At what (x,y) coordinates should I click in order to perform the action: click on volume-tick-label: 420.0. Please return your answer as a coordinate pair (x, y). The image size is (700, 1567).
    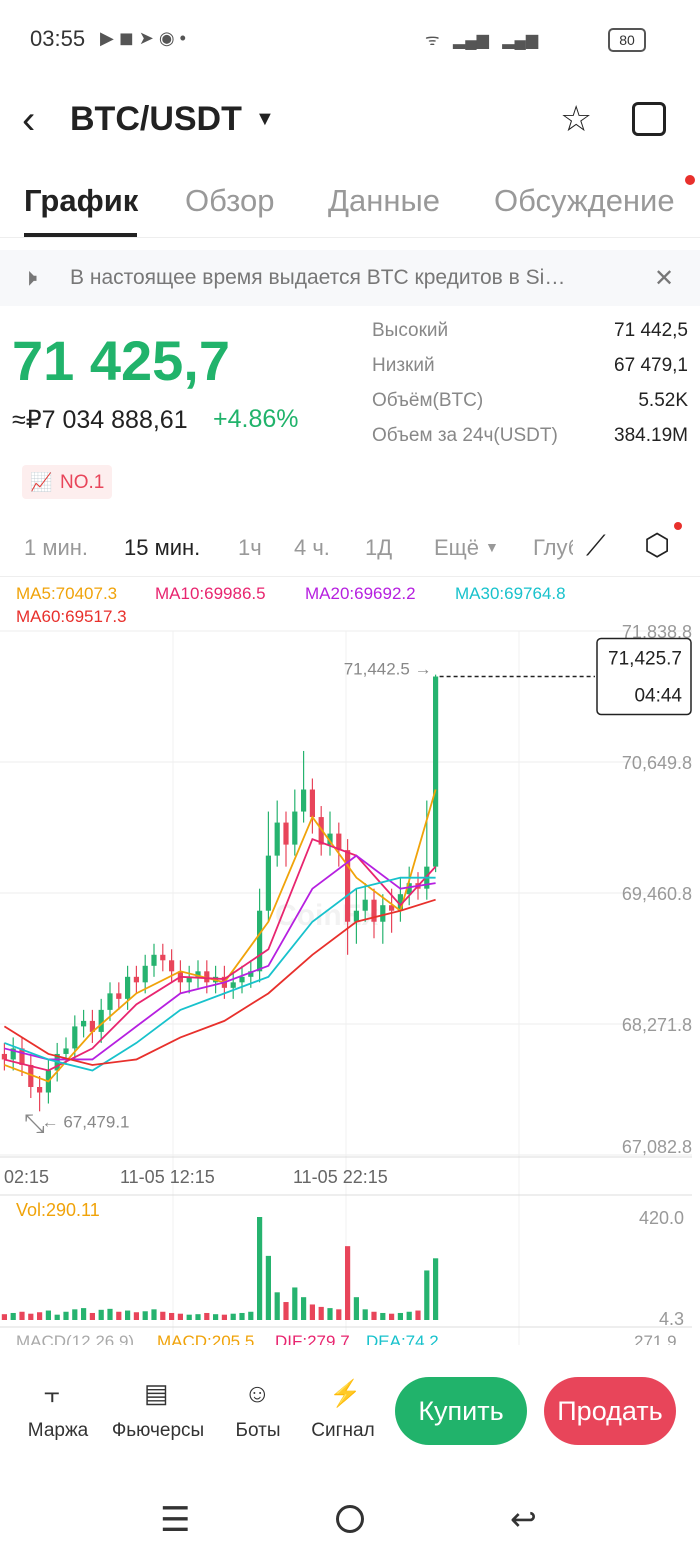
    Looking at the image, I should click on (661, 1218).